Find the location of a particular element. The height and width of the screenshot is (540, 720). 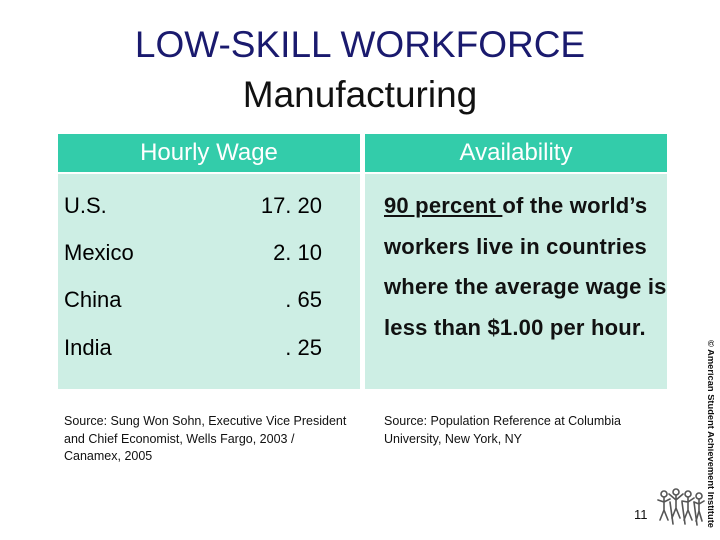

hourly-wage-header-label: Hourly Wage is located at coordinates (209, 152).